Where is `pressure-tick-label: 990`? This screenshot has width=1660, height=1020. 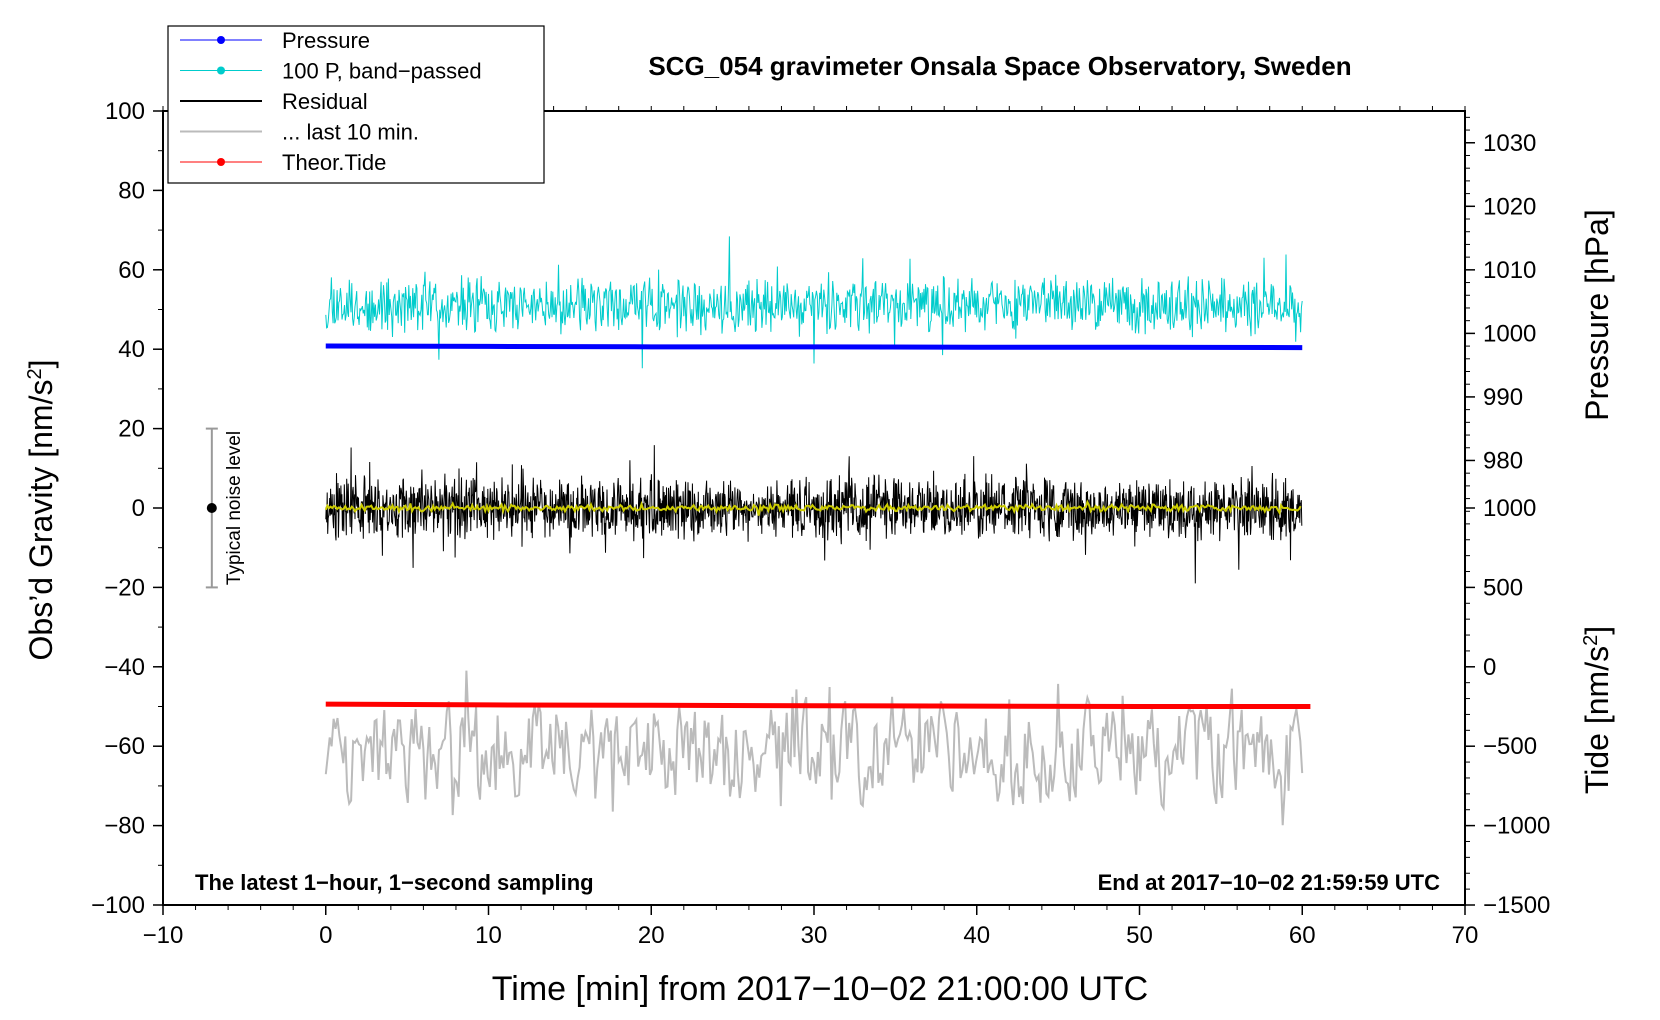
pressure-tick-label: 990 is located at coordinates (1503, 397).